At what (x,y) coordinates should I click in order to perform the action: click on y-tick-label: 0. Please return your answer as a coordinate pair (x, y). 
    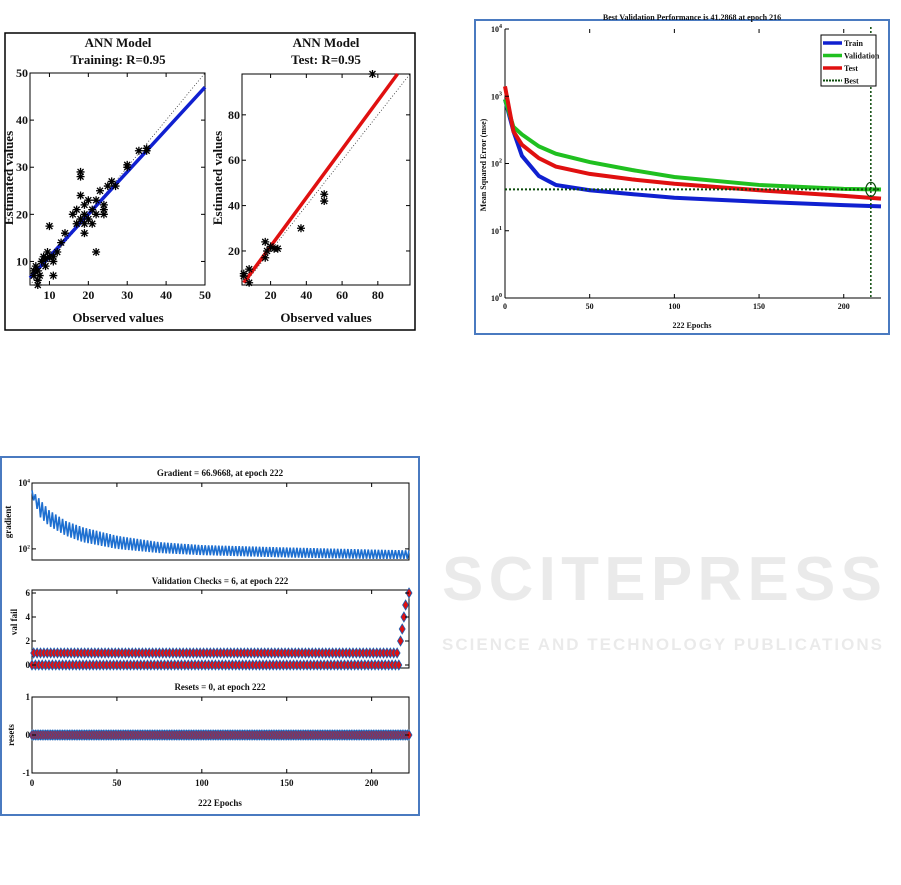
    Looking at the image, I should click on (28, 665).